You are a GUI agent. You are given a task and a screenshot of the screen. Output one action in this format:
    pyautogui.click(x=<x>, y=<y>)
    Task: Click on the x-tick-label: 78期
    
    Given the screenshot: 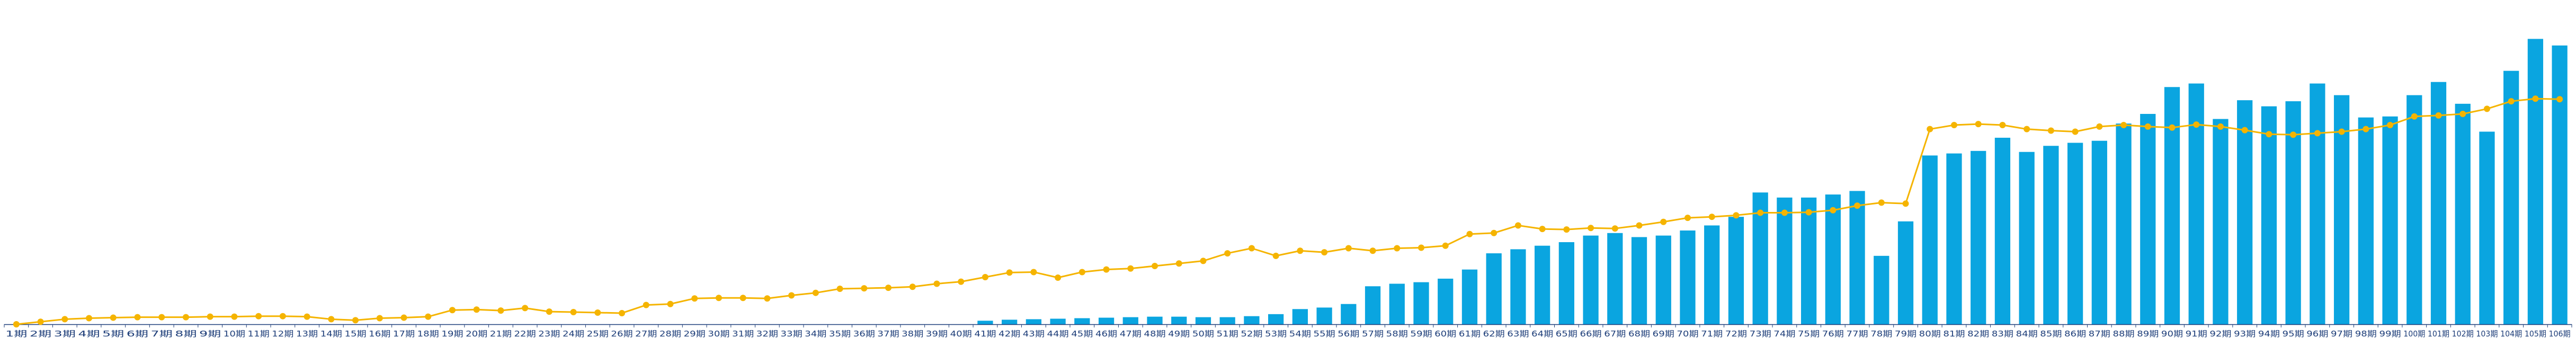 What is the action you would take?
    pyautogui.click(x=1881, y=334)
    